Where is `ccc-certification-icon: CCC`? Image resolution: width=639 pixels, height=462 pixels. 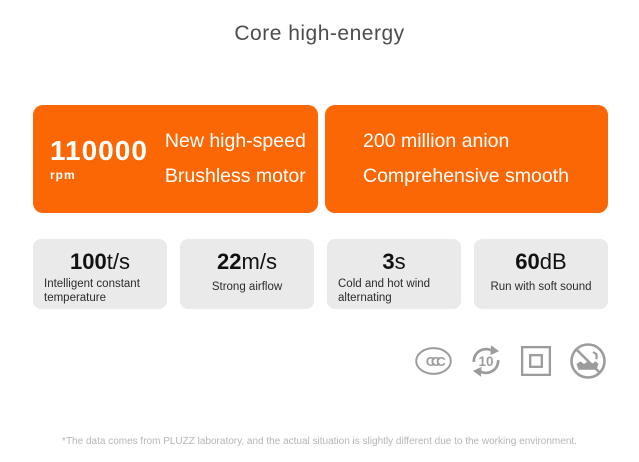 ccc-certification-icon: CCC is located at coordinates (433, 361).